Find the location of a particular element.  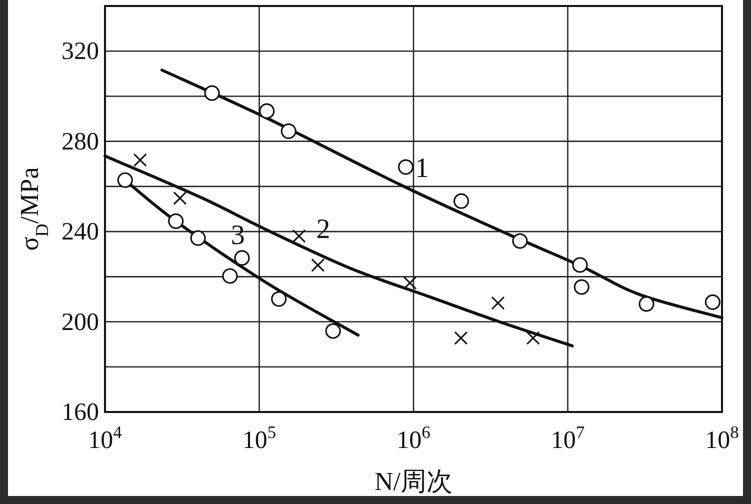

y-tick-label: 320 is located at coordinates (80, 52).